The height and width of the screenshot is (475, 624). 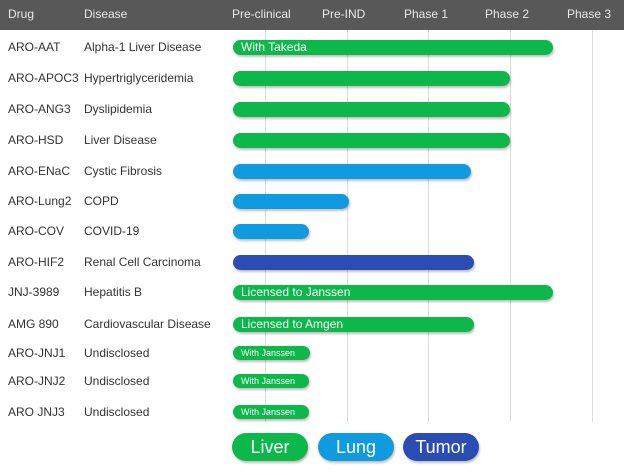 I want to click on header-preind: Pre-IND, so click(x=344, y=14).